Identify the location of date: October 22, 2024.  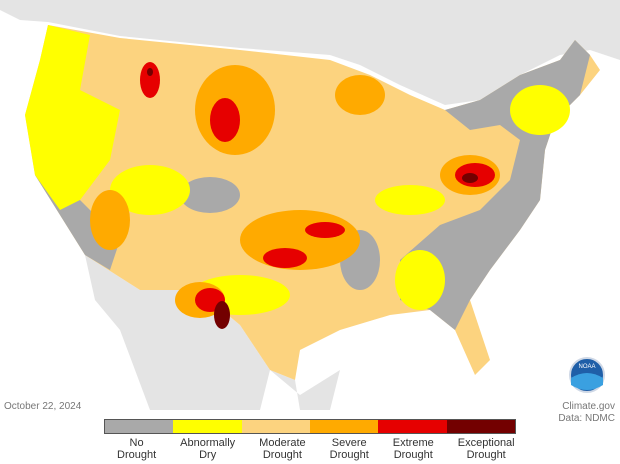
(43, 406).